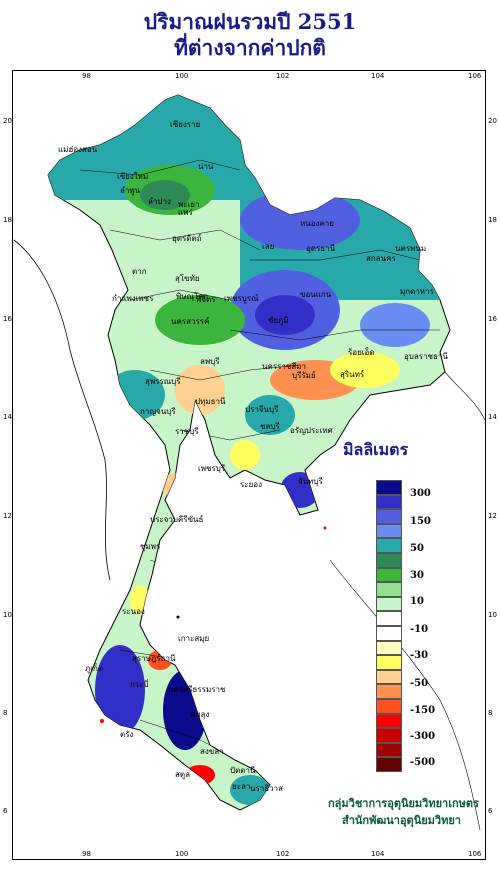  I want to click on place-label: มุกดาหาร, so click(417, 291).